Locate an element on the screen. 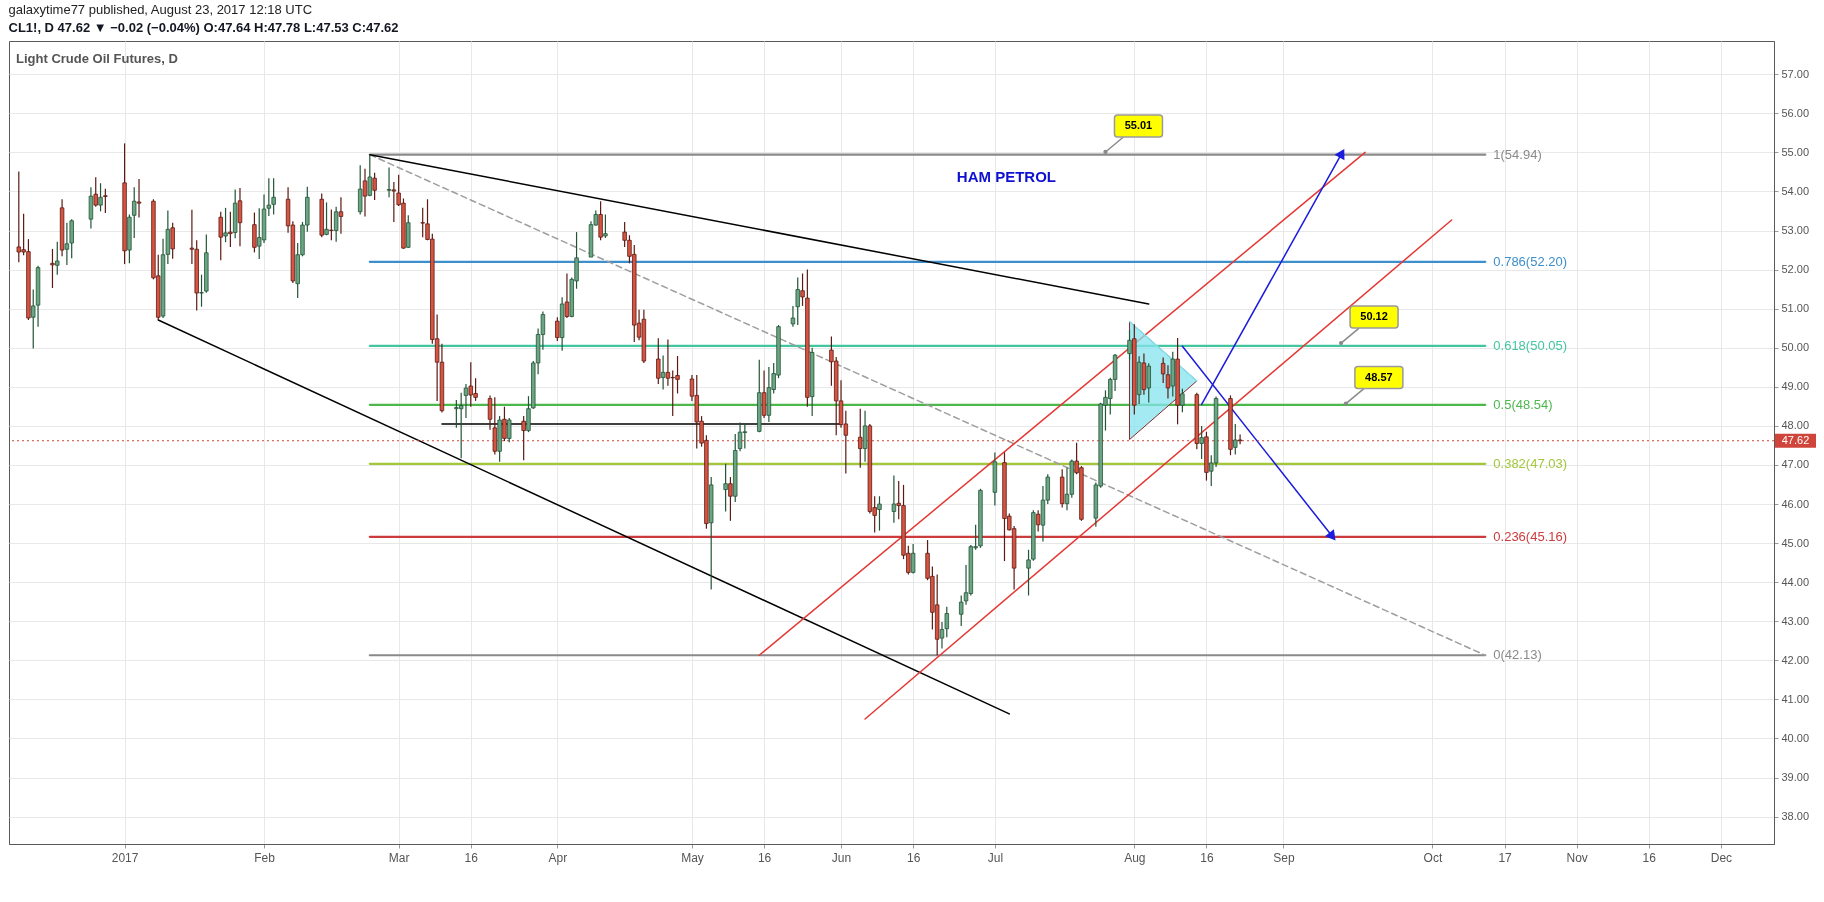 This screenshot has width=1824, height=902. y-tick-label: 42.00 is located at coordinates (1795, 659).